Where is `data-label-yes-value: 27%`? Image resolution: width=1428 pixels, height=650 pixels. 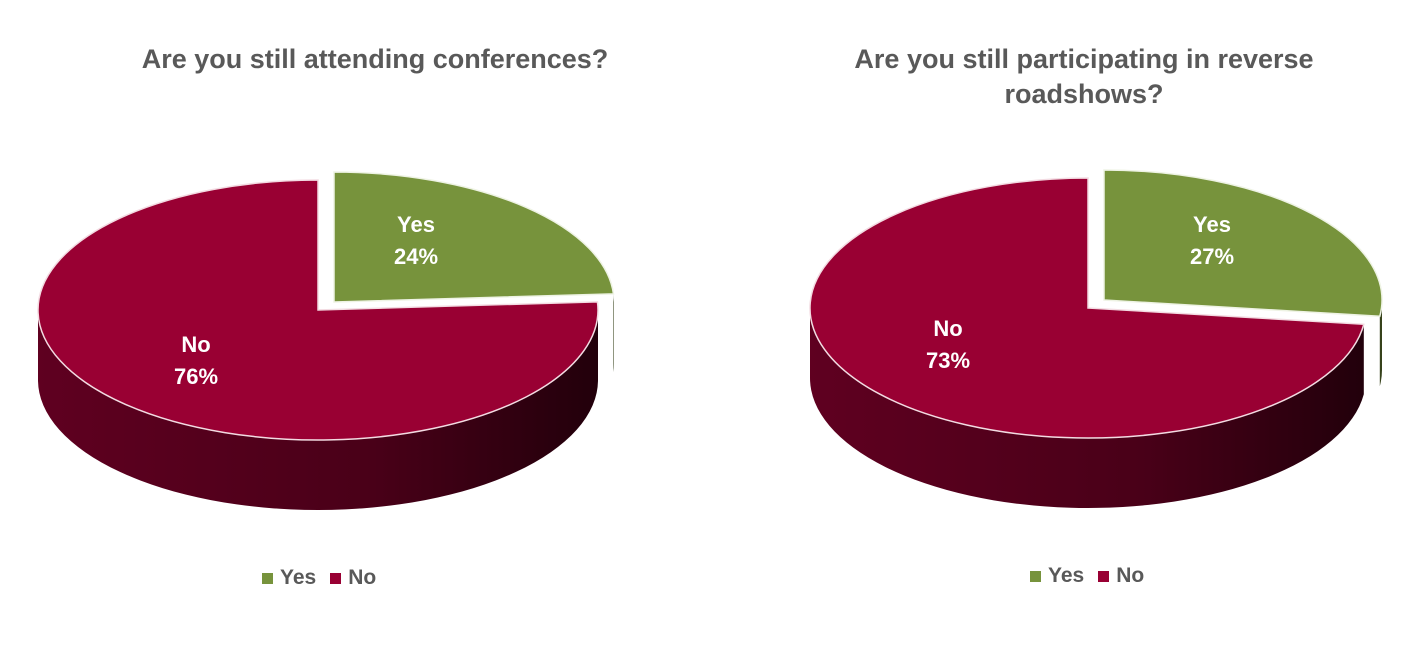
data-label-yes-value: 27% is located at coordinates (1212, 256).